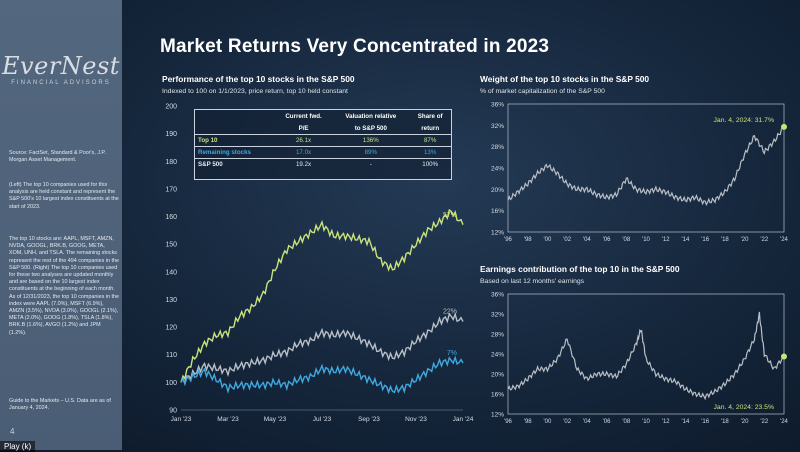  I want to click on y-tick-label: 190, so click(171, 134).